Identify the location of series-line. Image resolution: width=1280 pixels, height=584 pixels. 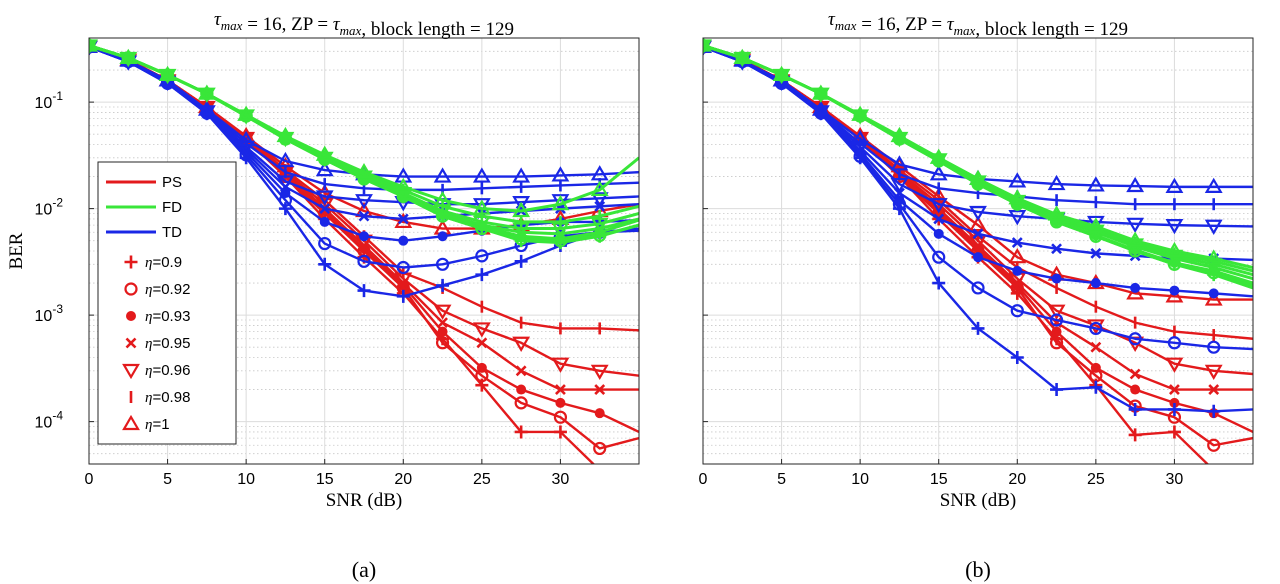
(364, 128).